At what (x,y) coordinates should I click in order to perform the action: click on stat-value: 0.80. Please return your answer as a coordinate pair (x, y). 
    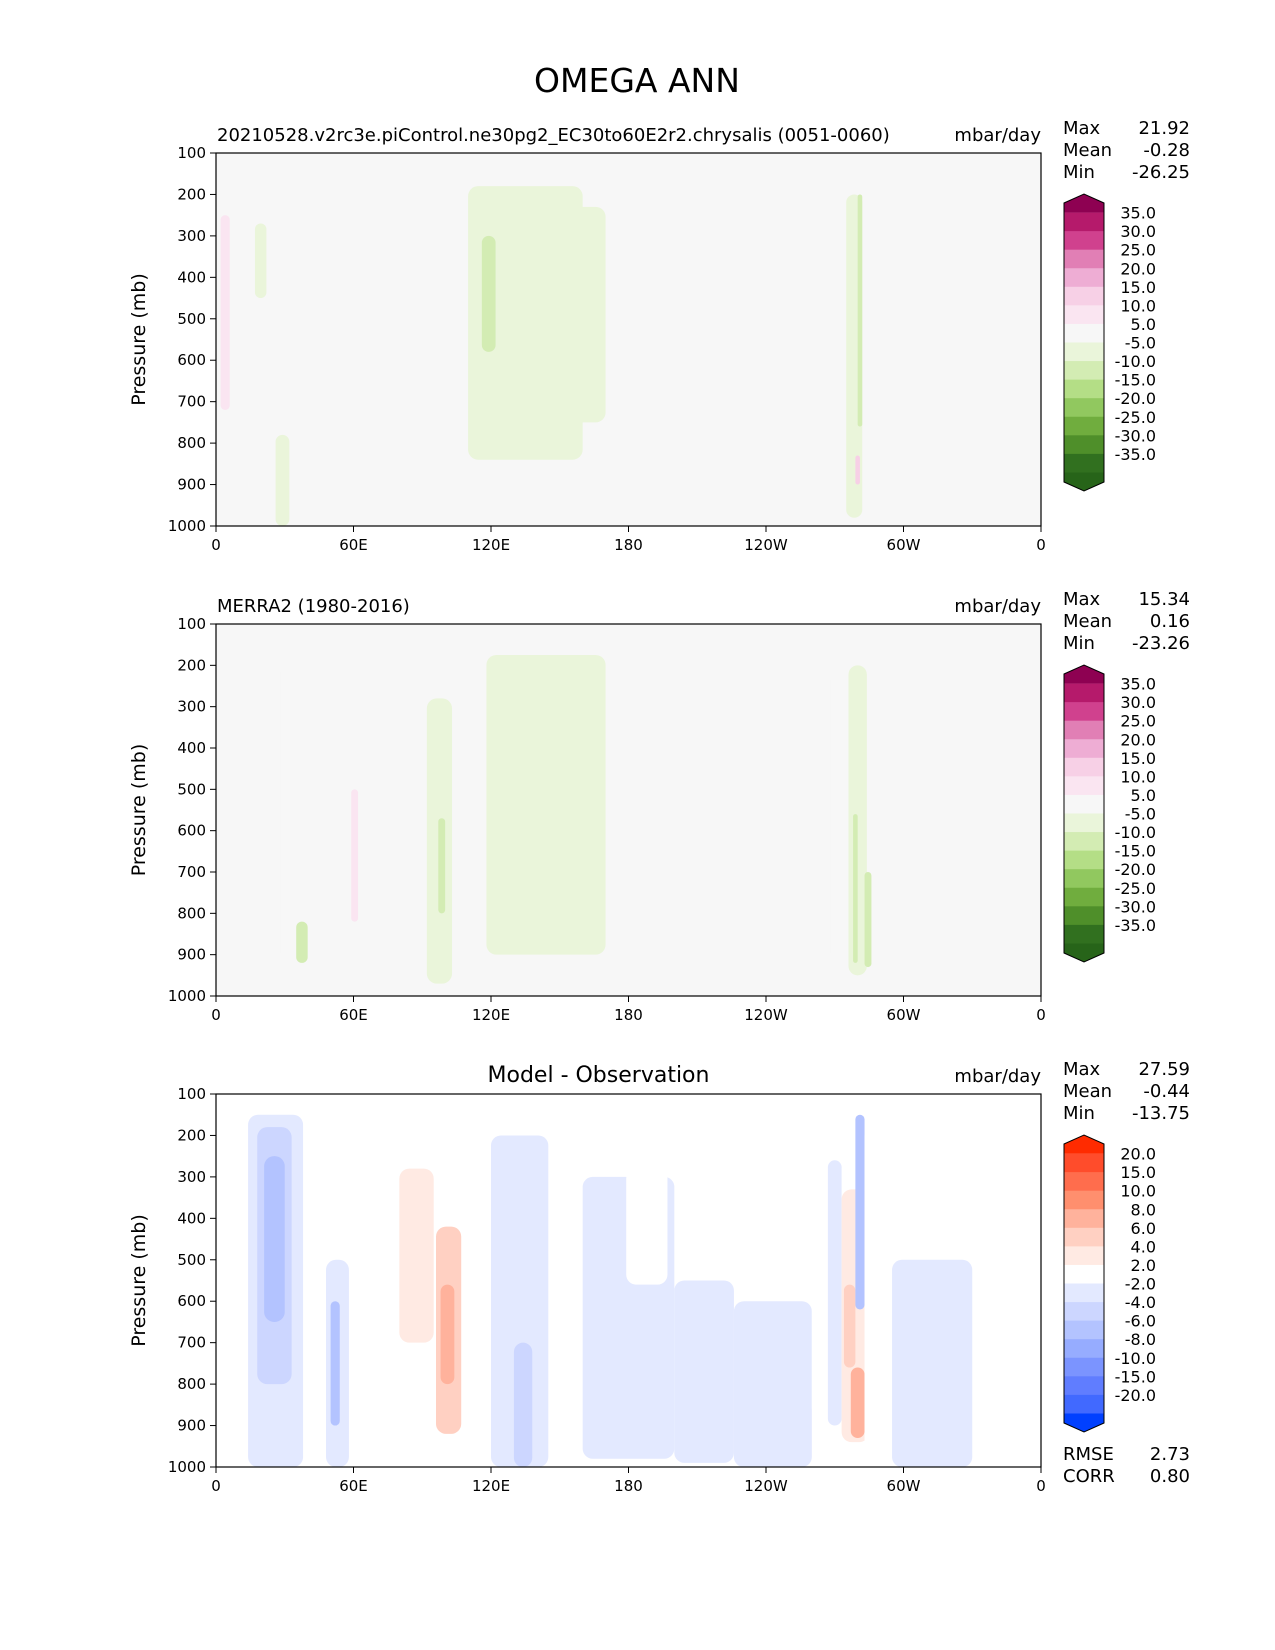
    Looking at the image, I should click on (1170, 1476).